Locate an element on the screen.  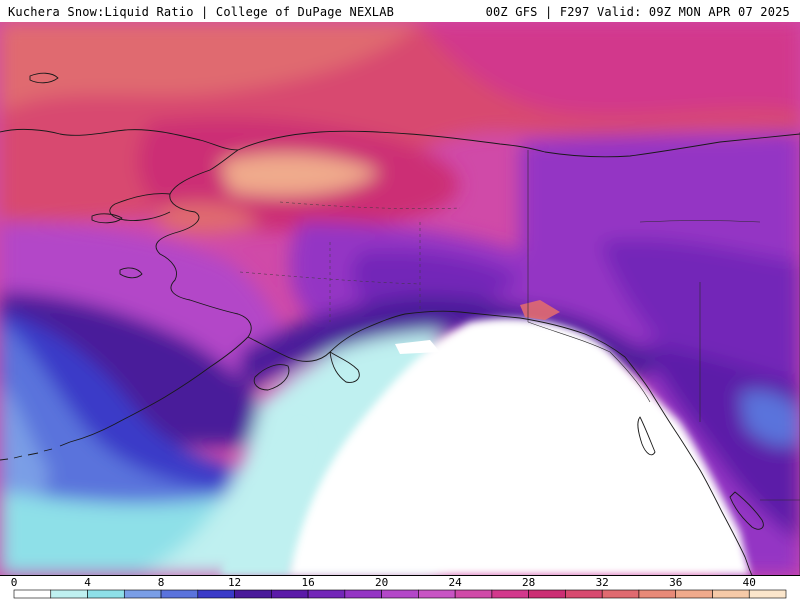
st-lawrence-island is located at coordinates (107, 218).